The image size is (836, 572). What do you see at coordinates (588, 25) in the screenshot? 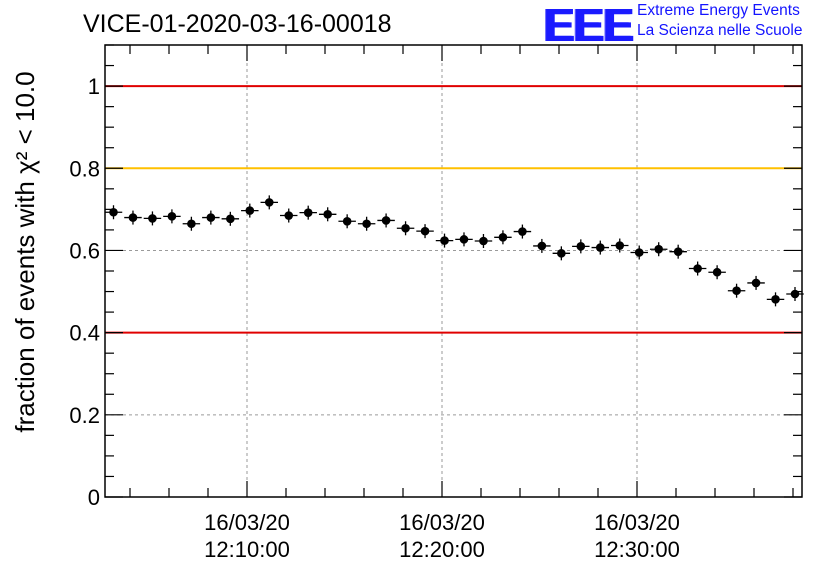
I see `eee-logo: EEE` at bounding box center [588, 25].